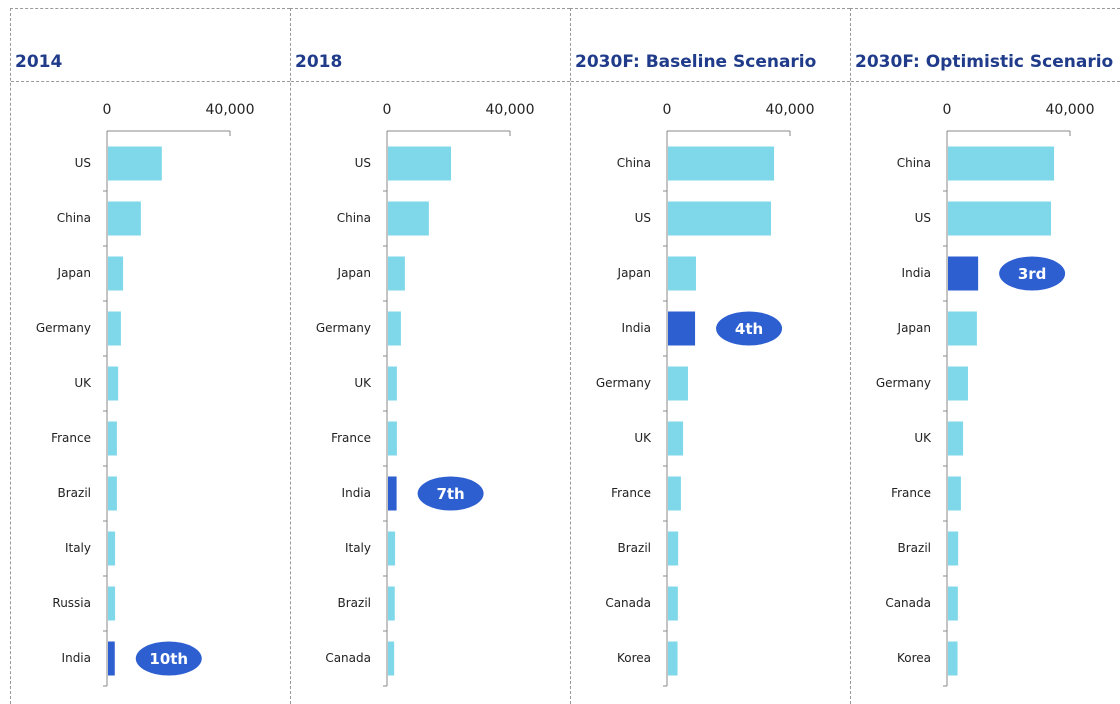 This screenshot has height=704, width=1120. Describe the element at coordinates (78, 548) in the screenshot. I see `y-tick-label: Italy` at that location.